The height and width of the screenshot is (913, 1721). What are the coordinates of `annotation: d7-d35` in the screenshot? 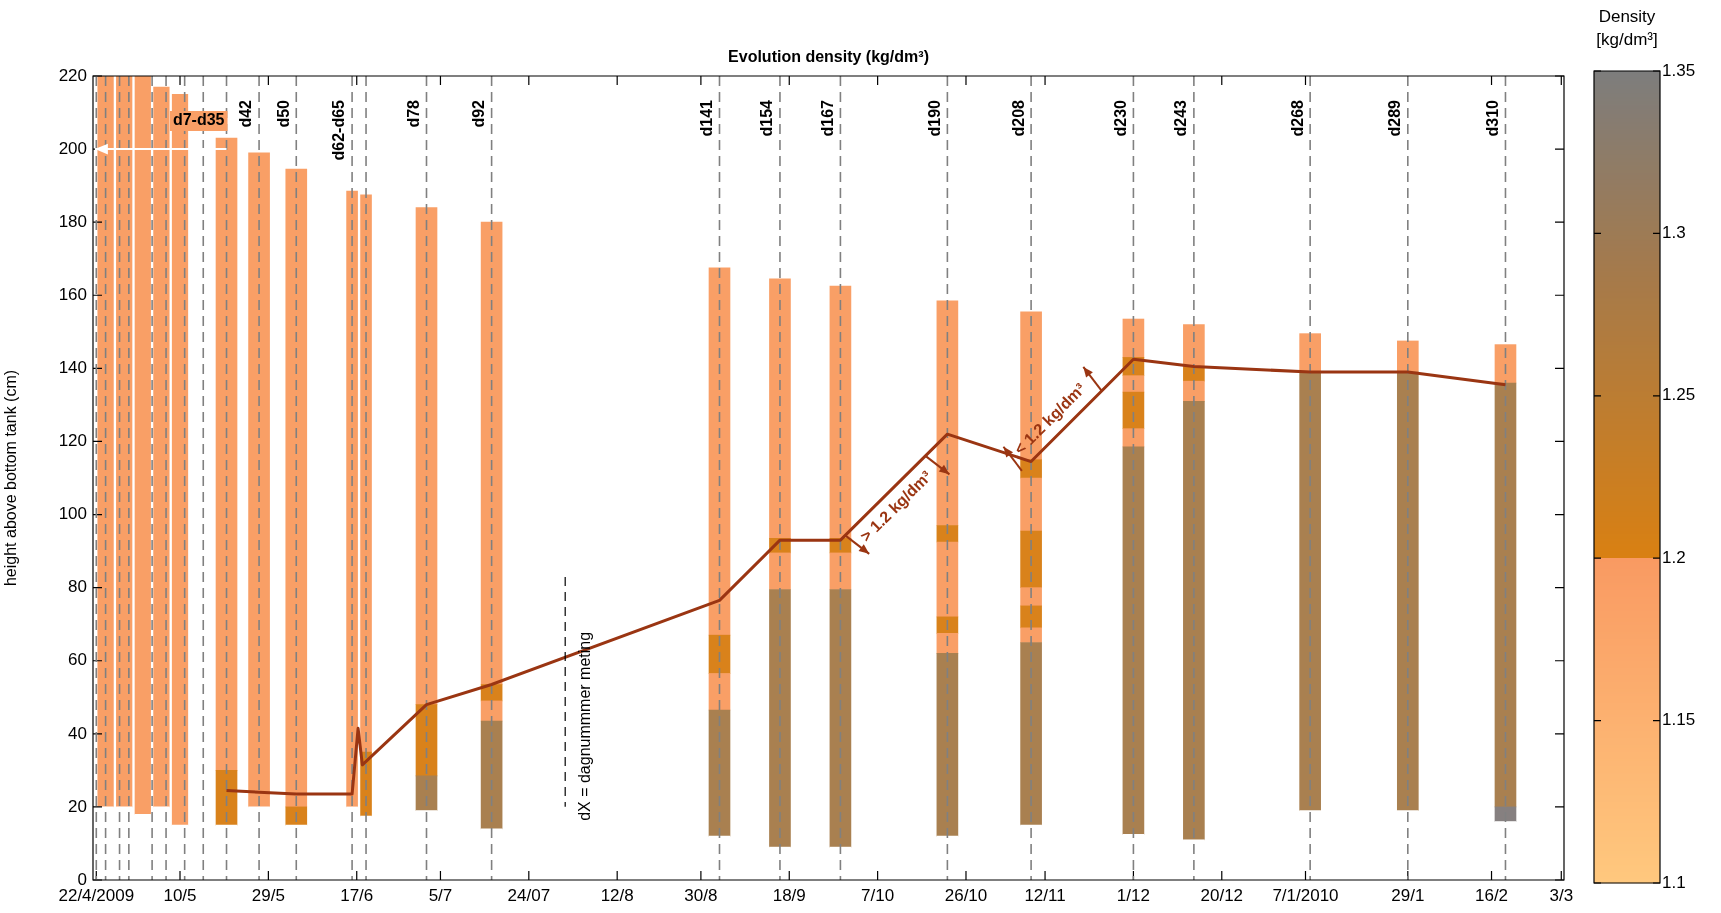 It's located at (198, 120).